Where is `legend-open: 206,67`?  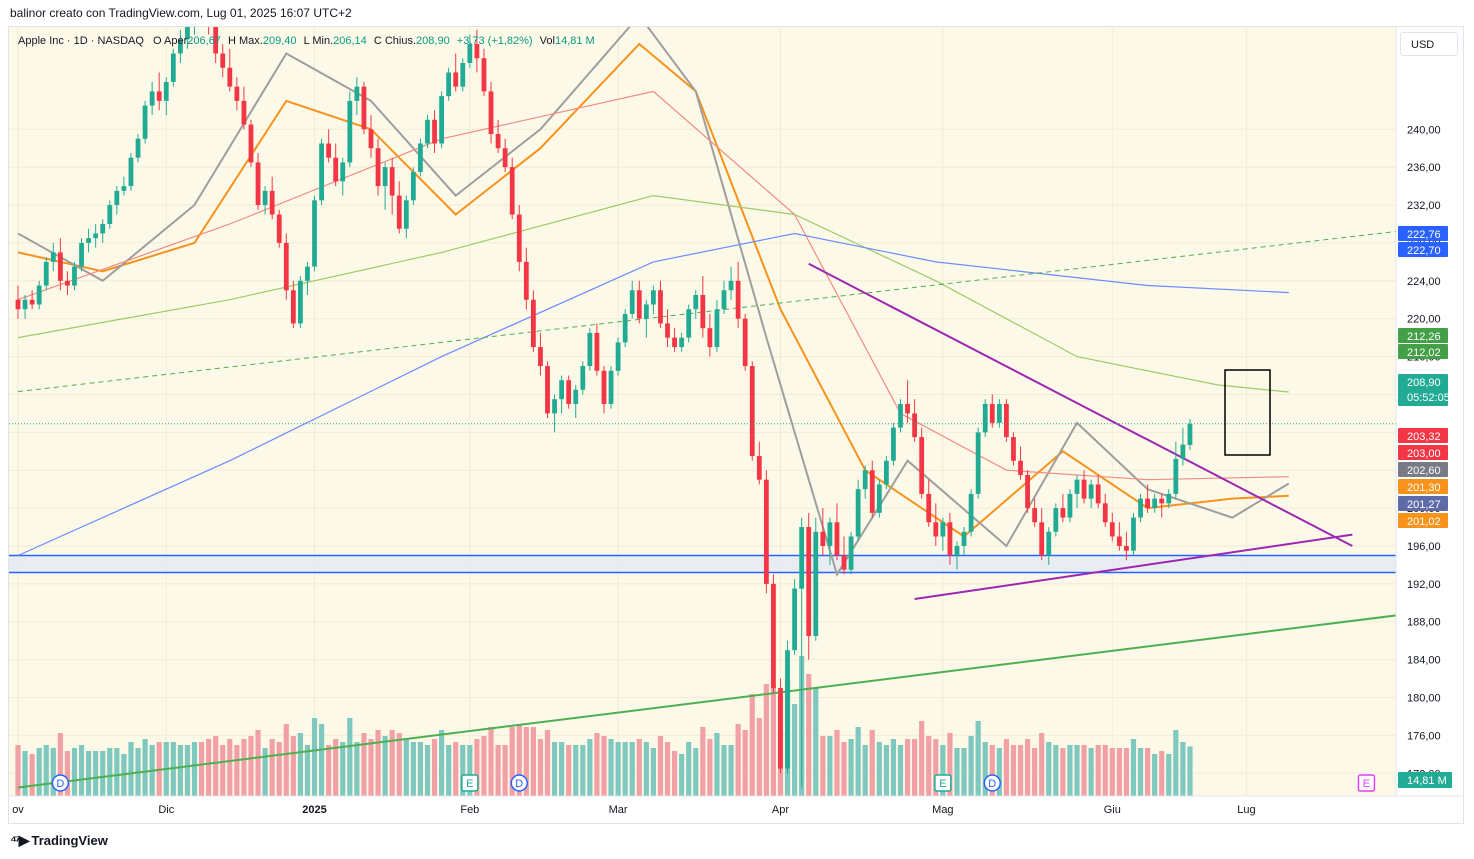
legend-open: 206,67 is located at coordinates (204, 41).